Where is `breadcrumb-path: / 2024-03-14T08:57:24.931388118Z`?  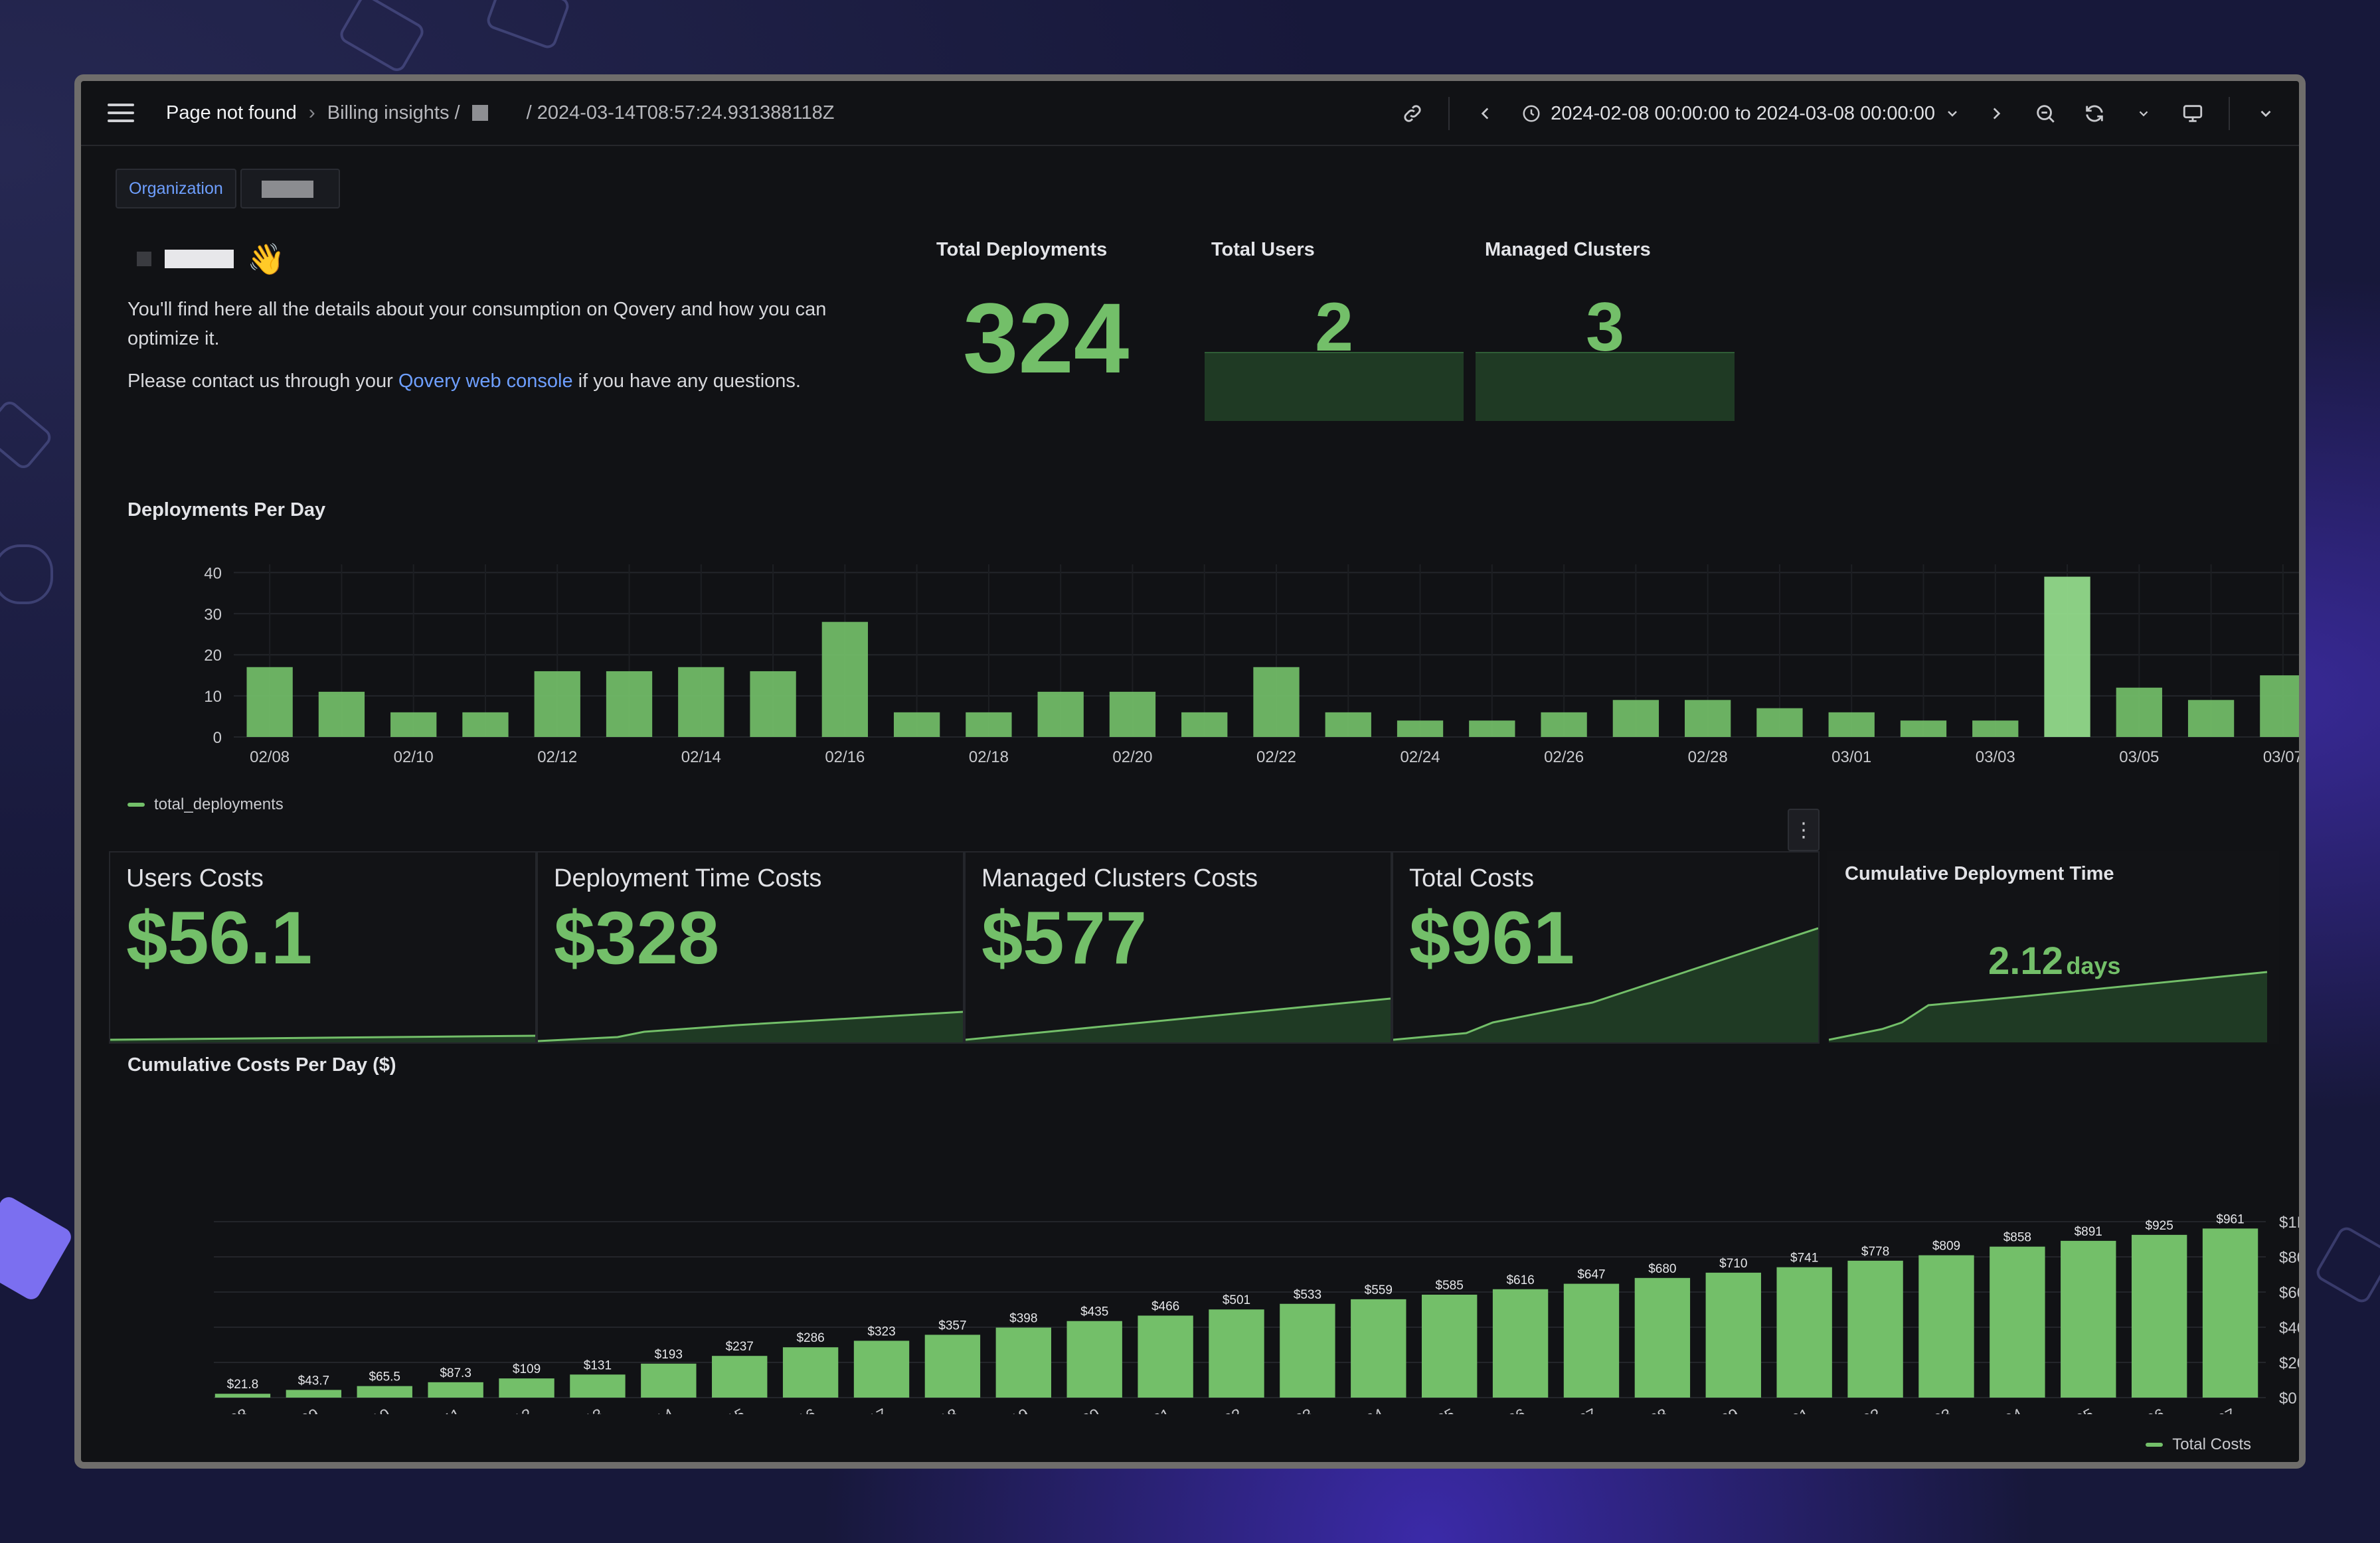 breadcrumb-path: / 2024-03-14T08:57:24.931388118Z is located at coordinates (680, 112).